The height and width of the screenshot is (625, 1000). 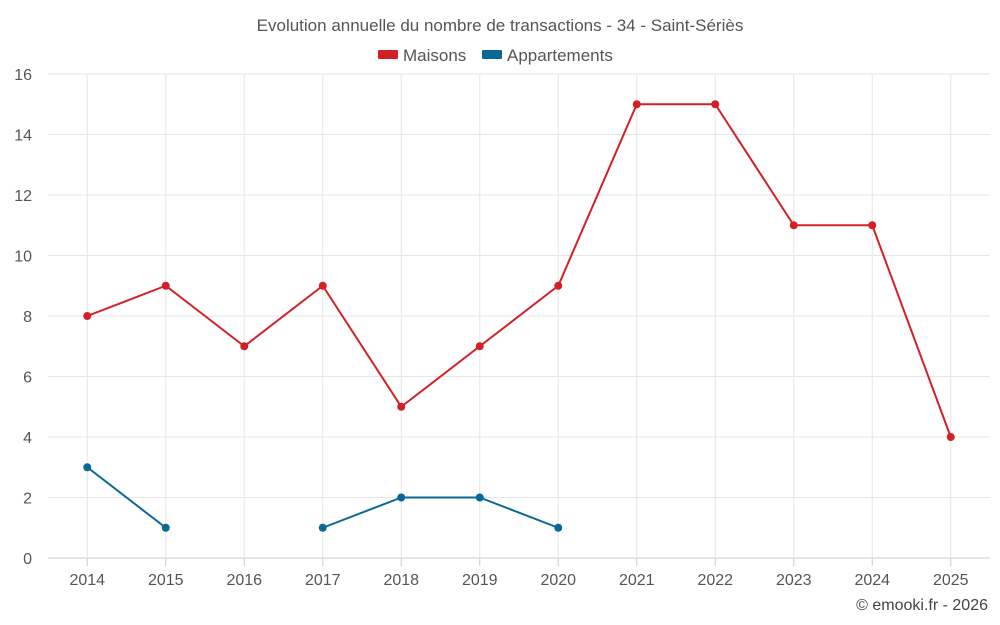 I want to click on y-tick-label: 8, so click(x=27, y=317).